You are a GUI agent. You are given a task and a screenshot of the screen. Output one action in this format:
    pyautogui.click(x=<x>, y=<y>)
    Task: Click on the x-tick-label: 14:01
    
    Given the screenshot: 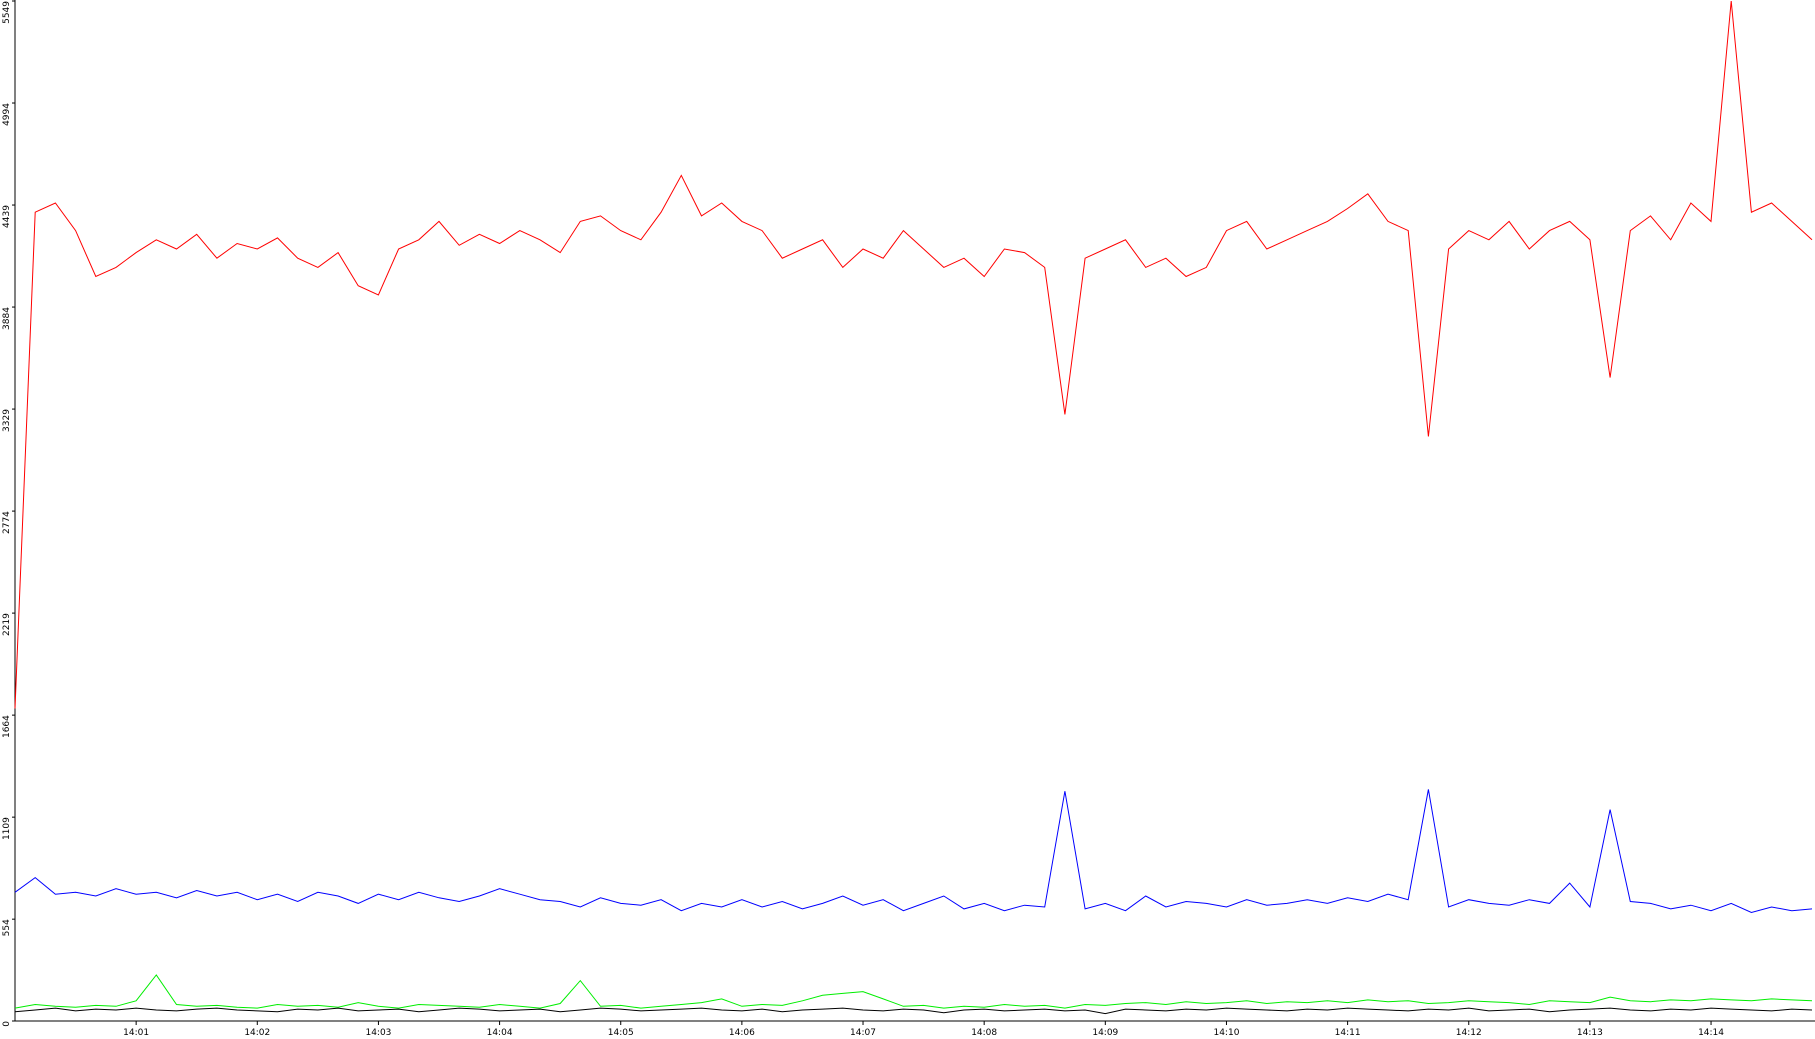 What is the action you would take?
    pyautogui.click(x=136, y=1033)
    